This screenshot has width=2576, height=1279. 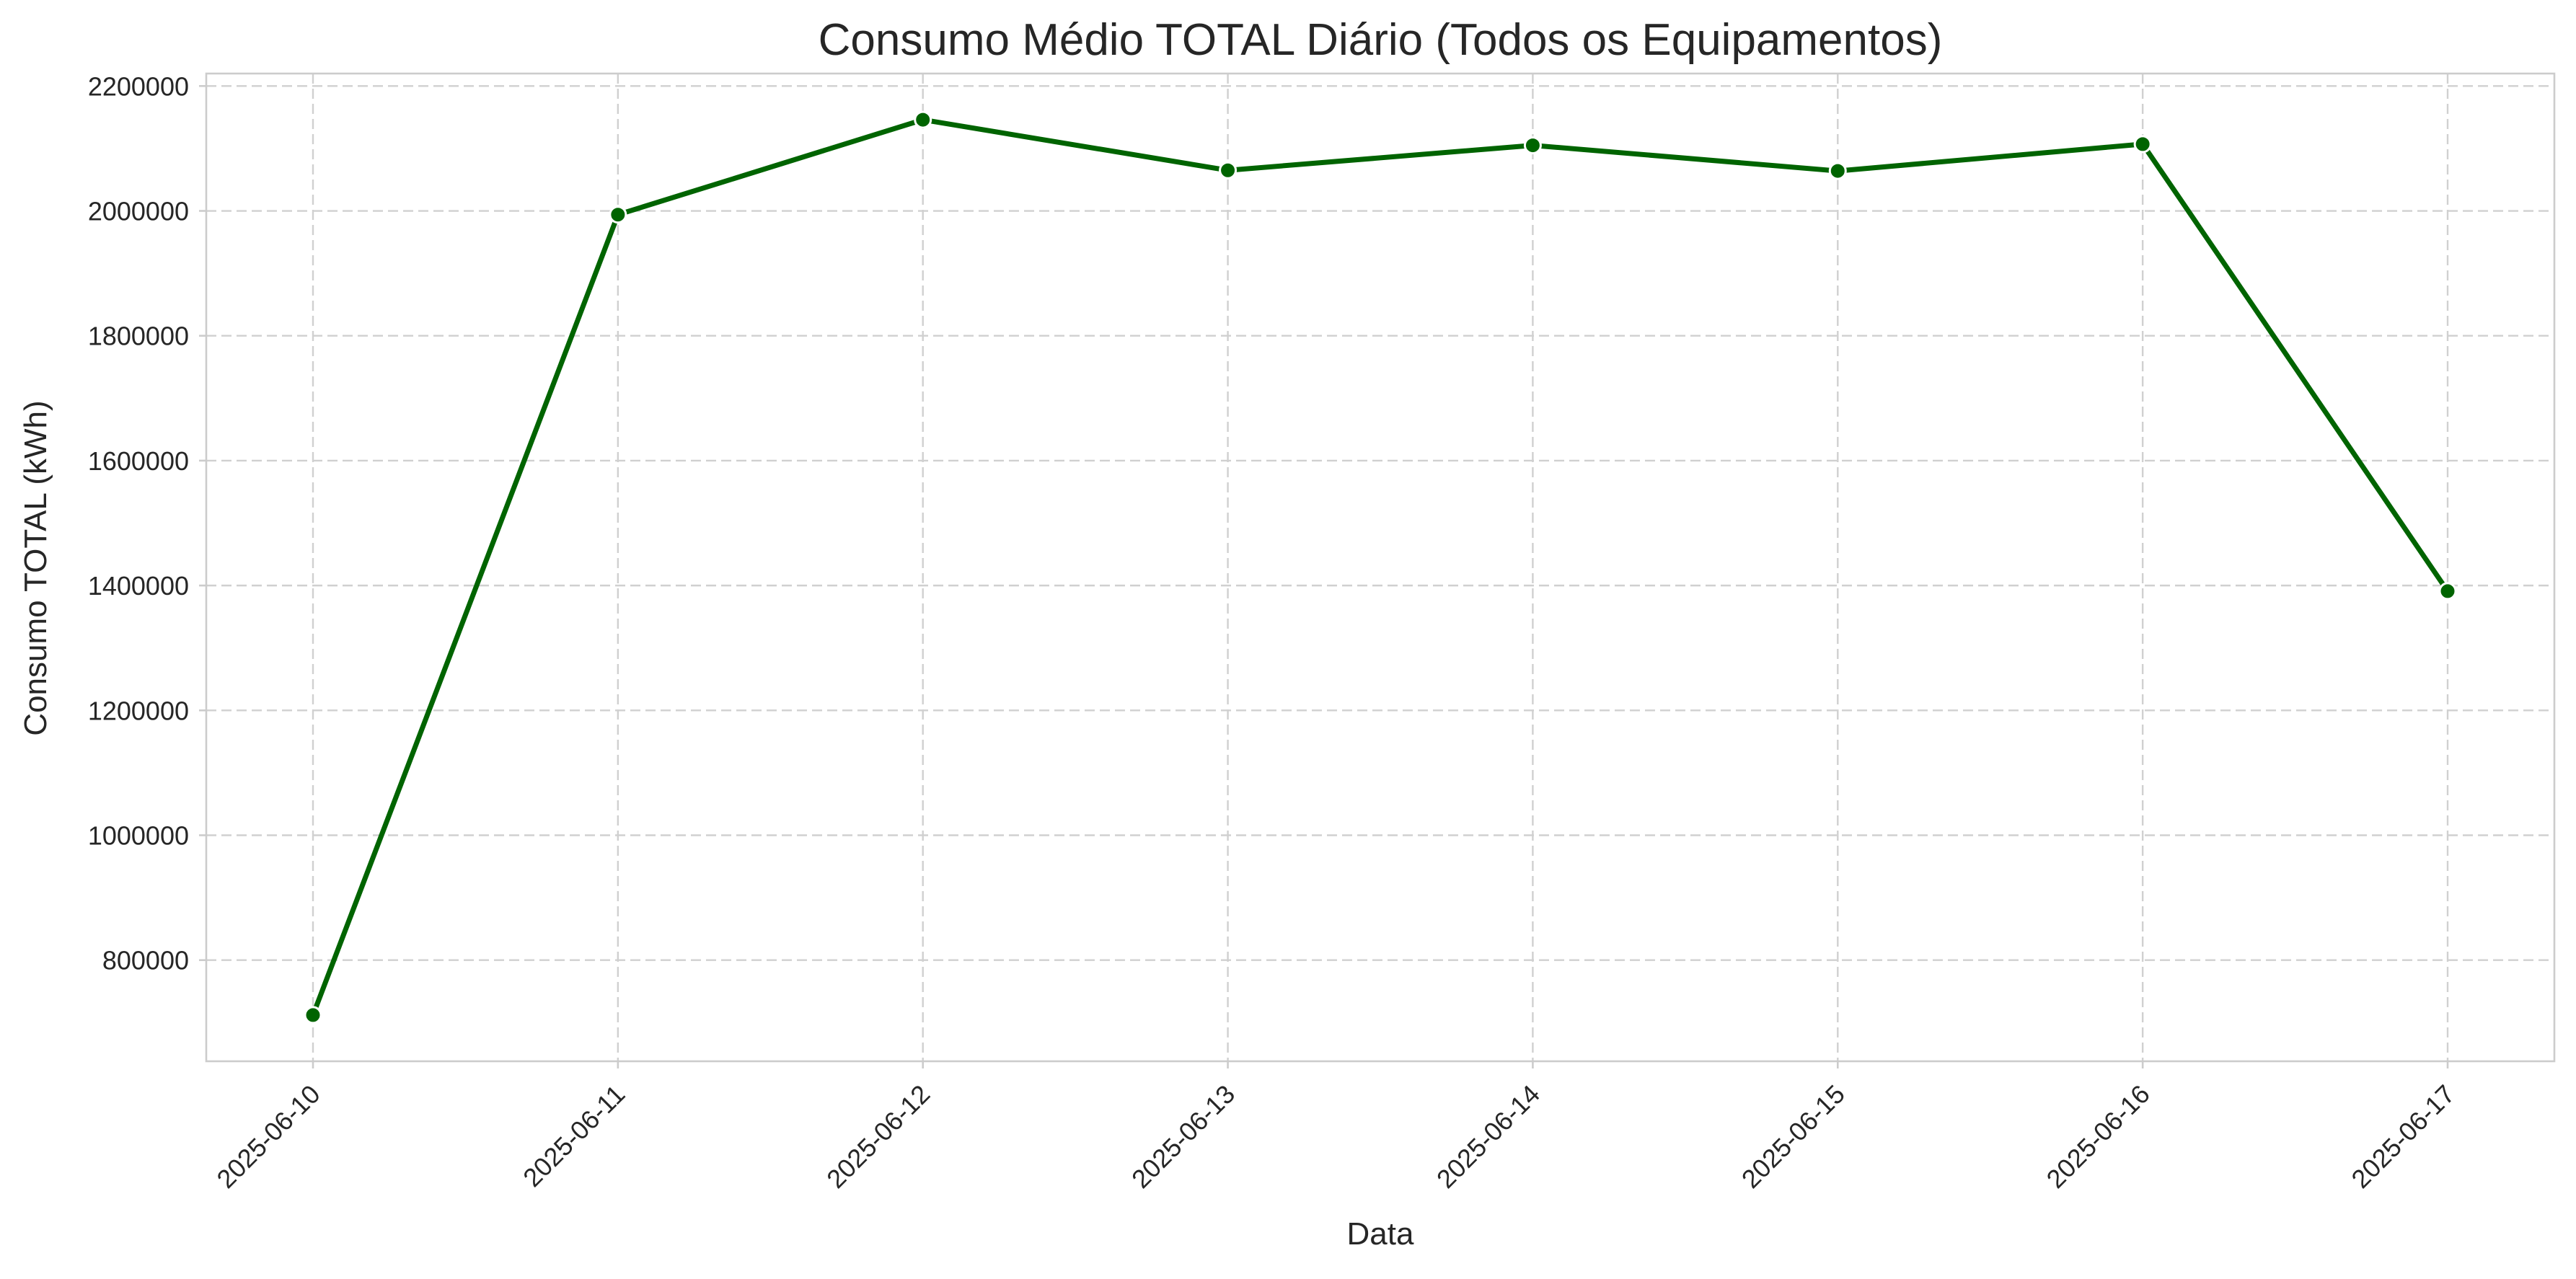 What do you see at coordinates (138, 211) in the screenshot?
I see `y-tick-label: 2000000` at bounding box center [138, 211].